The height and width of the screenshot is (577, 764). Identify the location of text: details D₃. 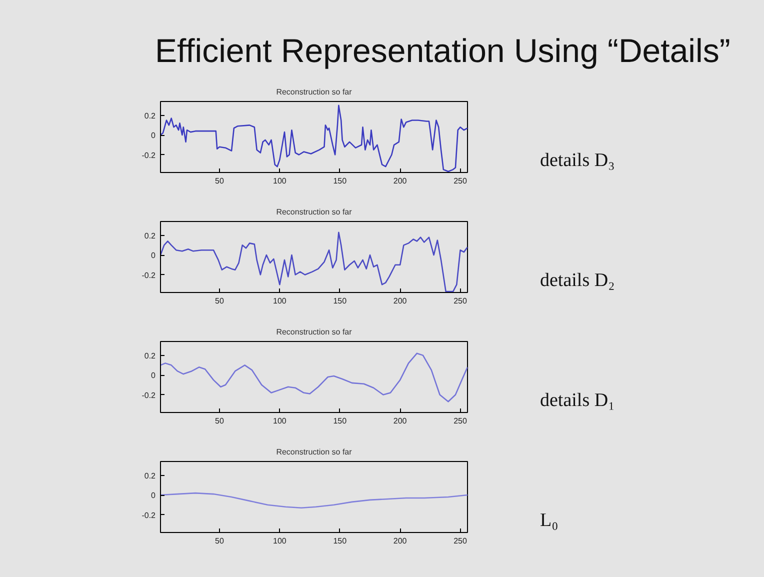
(577, 161).